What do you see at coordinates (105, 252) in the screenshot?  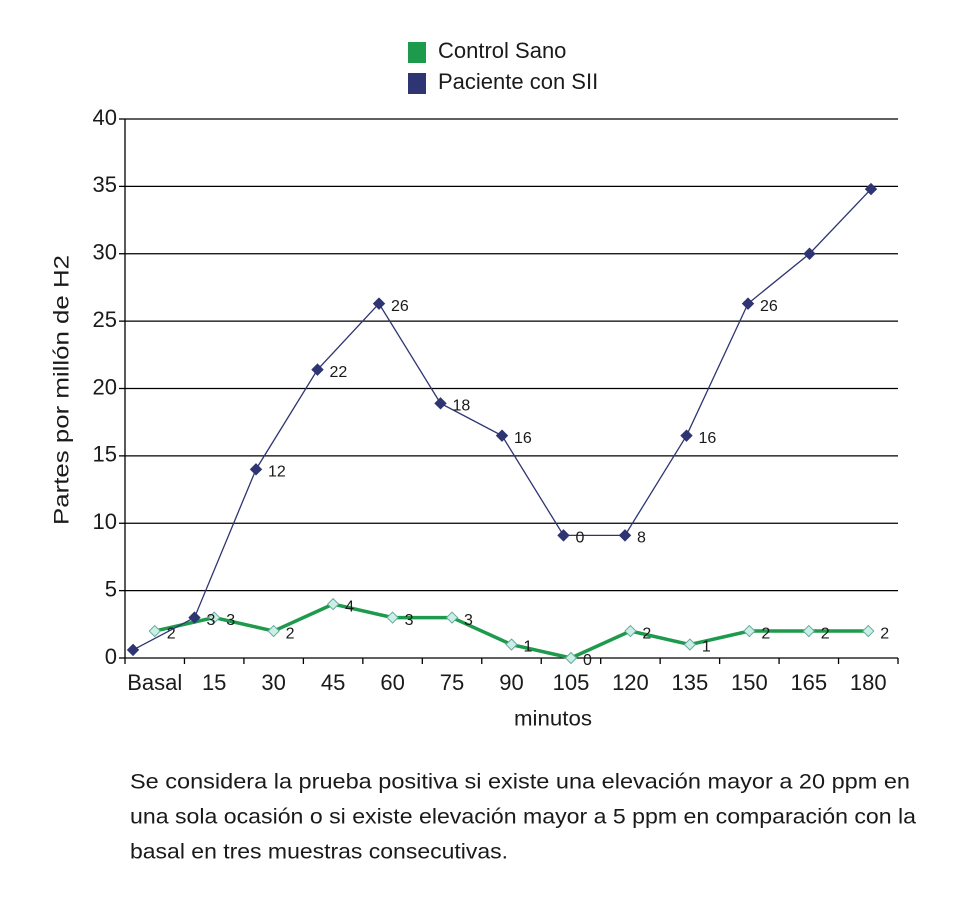 I see `y-tick-label: 30` at bounding box center [105, 252].